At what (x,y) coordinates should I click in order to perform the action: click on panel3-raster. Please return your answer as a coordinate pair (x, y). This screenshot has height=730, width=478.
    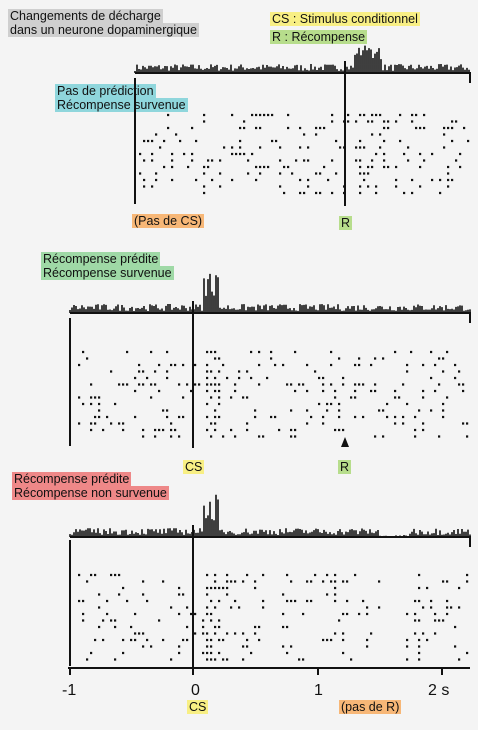
    Looking at the image, I should click on (273, 617).